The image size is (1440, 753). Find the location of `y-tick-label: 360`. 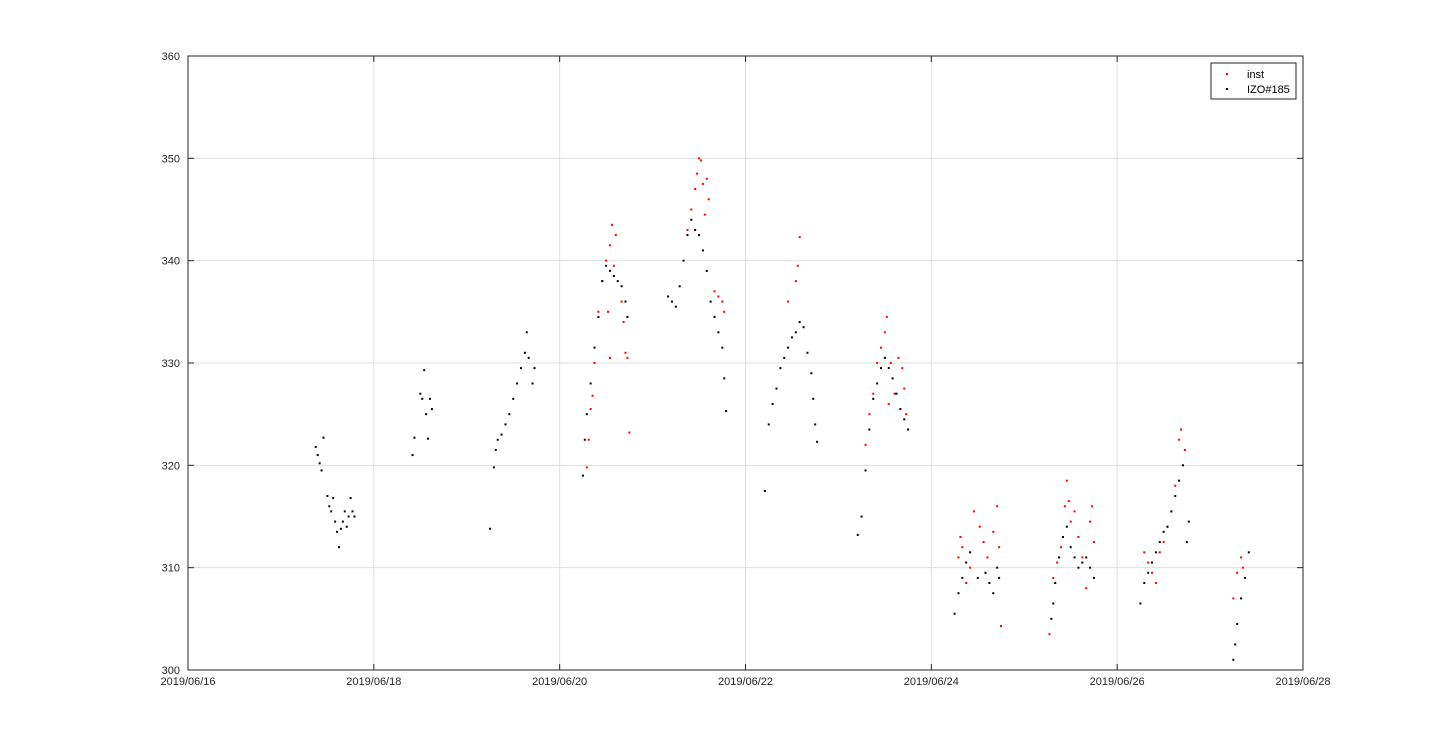

y-tick-label: 360 is located at coordinates (171, 57).